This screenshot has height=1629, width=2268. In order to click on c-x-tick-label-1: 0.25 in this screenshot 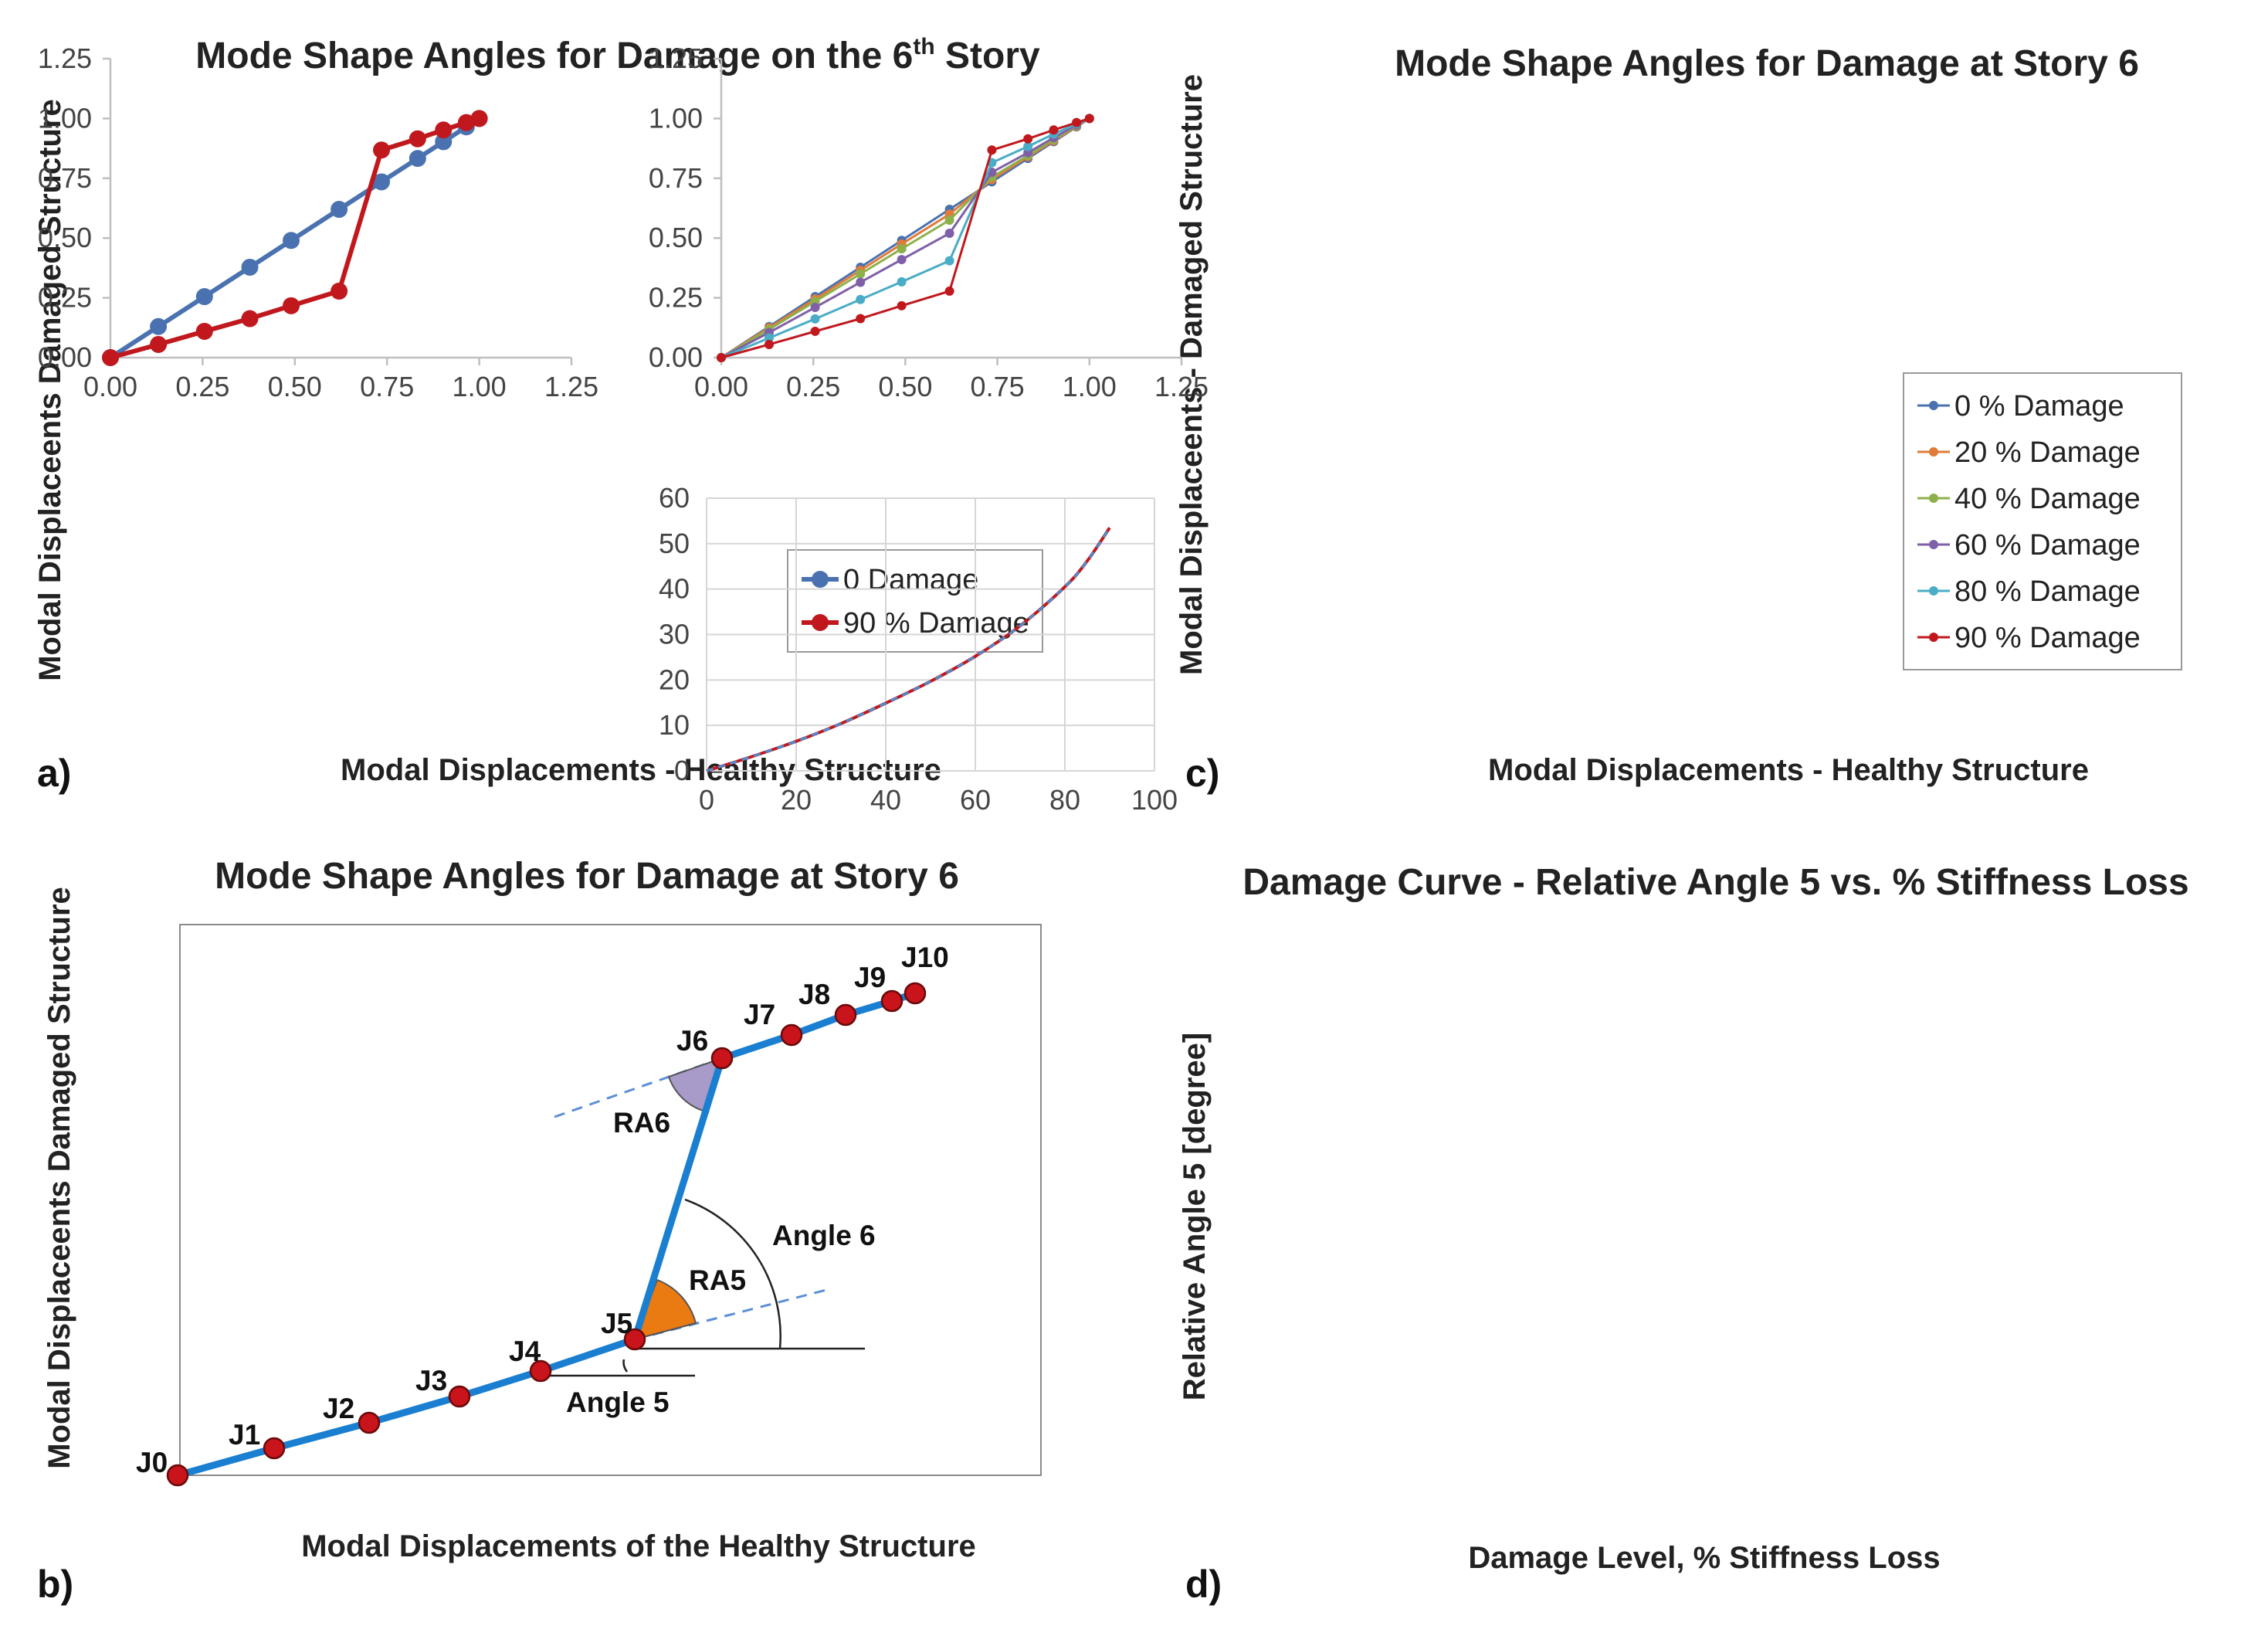, I will do `click(813, 386)`.